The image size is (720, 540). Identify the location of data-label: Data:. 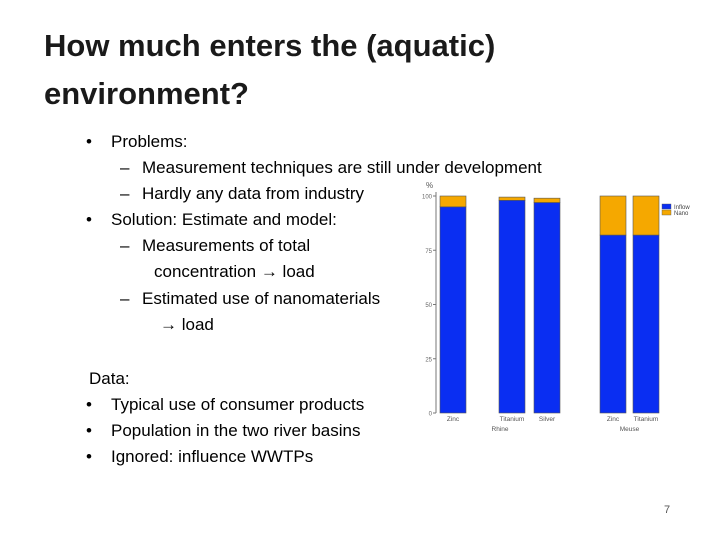
(109, 378).